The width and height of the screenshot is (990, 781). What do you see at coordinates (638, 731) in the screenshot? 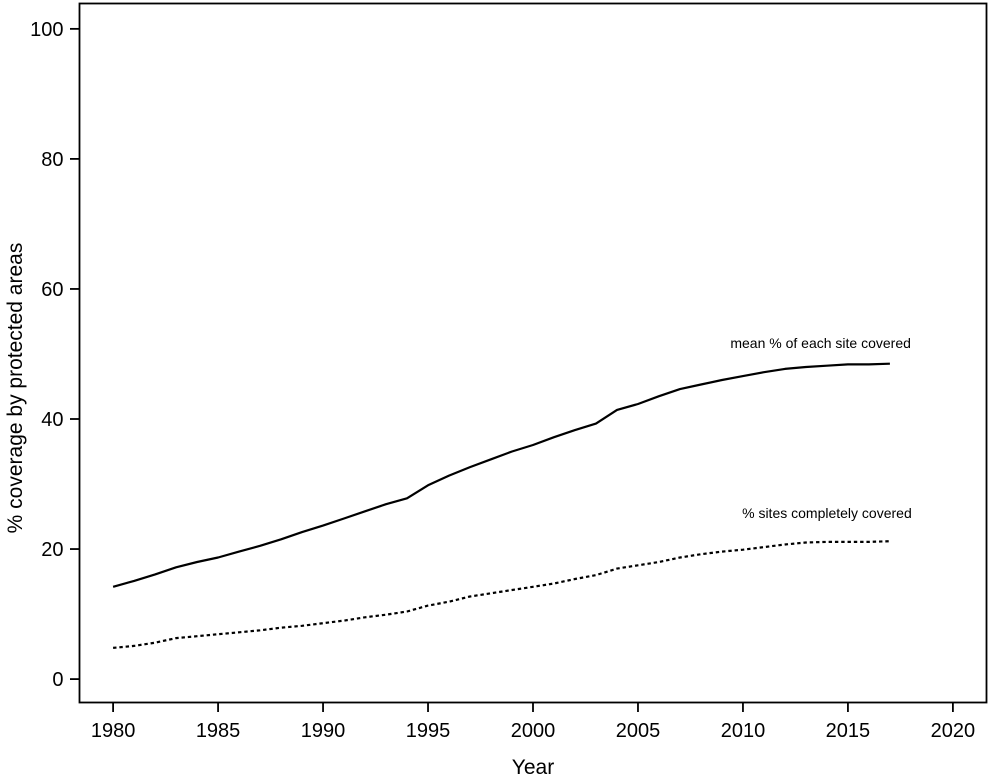
I see `x-tick-label: 2005` at bounding box center [638, 731].